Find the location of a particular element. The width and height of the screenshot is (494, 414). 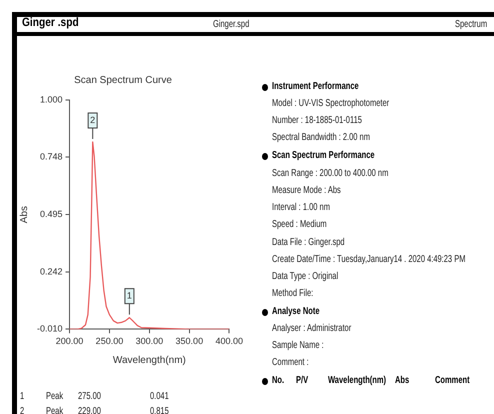

text: Method File: is located at coordinates (293, 294).